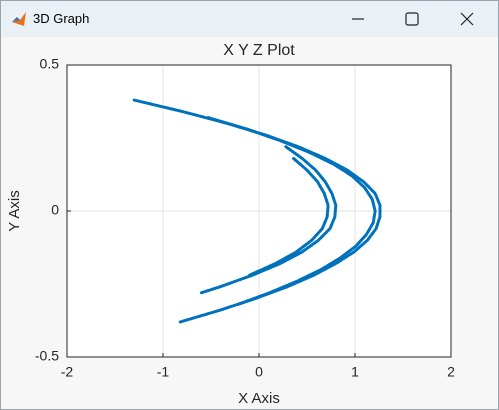 The height and width of the screenshot is (410, 499). Describe the element at coordinates (50, 64) in the screenshot. I see `y-tick-label: 0.5` at that location.